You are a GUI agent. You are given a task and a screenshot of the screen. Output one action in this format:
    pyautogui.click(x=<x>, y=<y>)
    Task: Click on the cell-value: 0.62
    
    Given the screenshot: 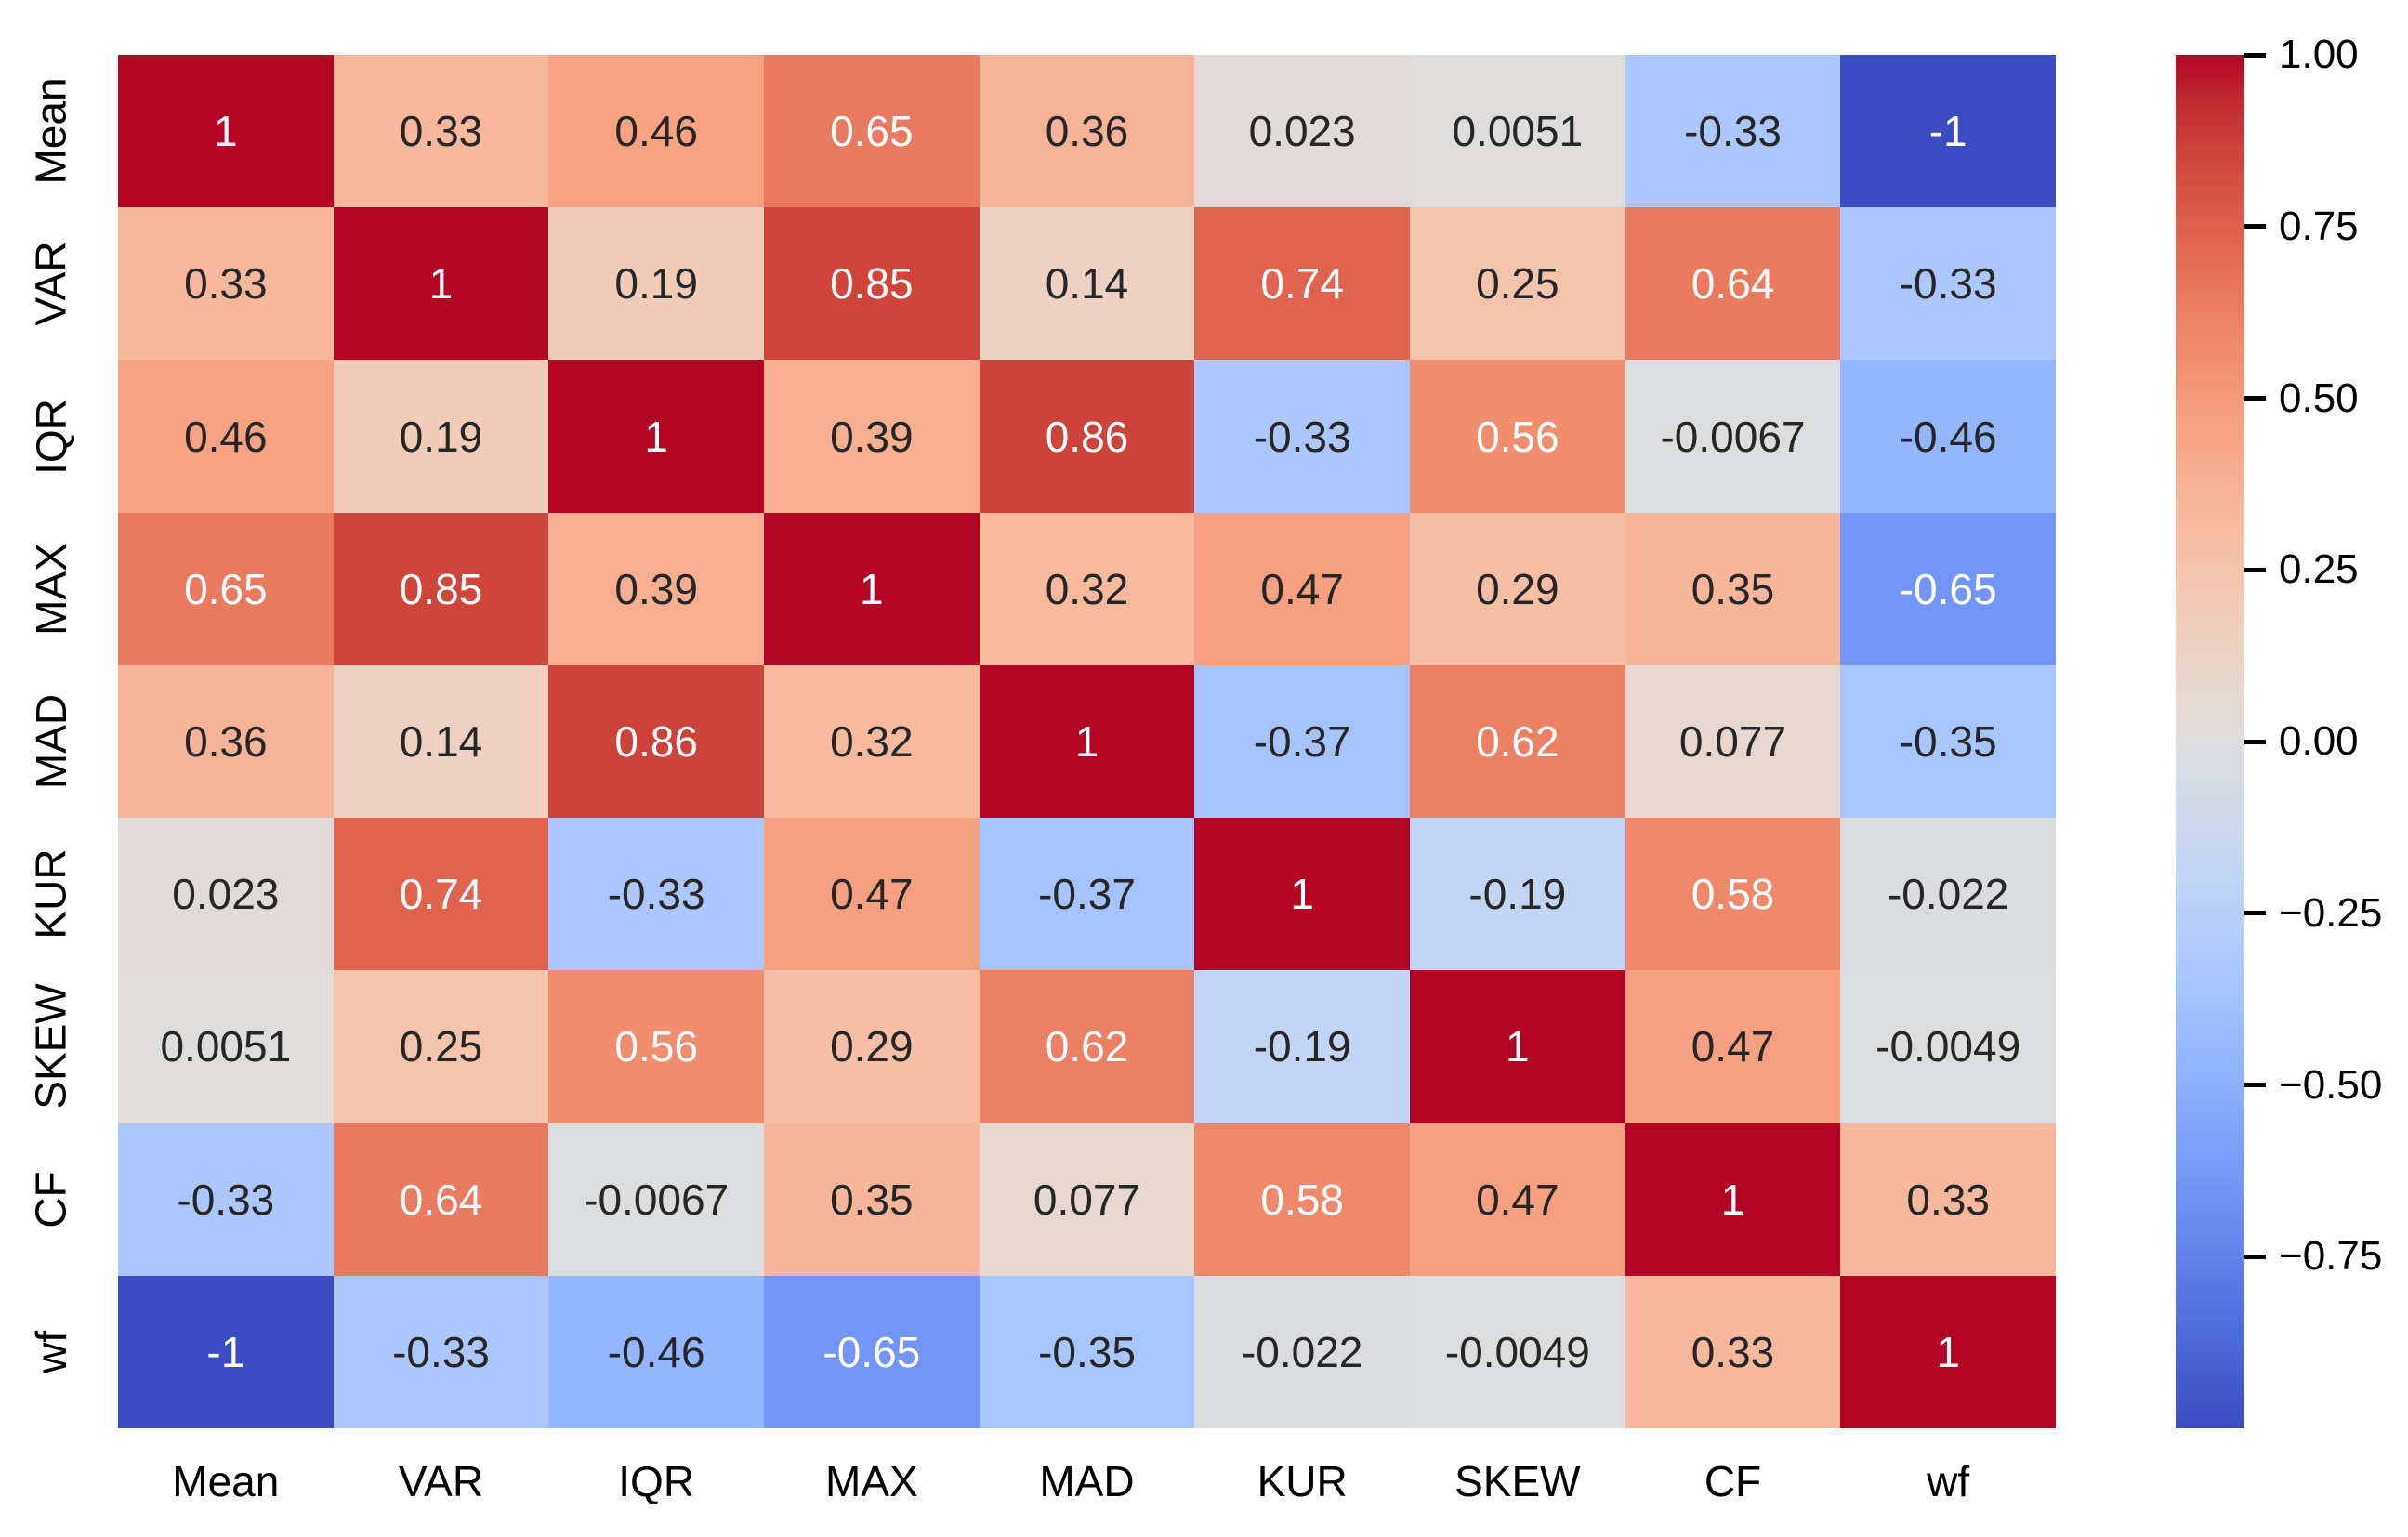 What is the action you would take?
    pyautogui.click(x=1517, y=741)
    